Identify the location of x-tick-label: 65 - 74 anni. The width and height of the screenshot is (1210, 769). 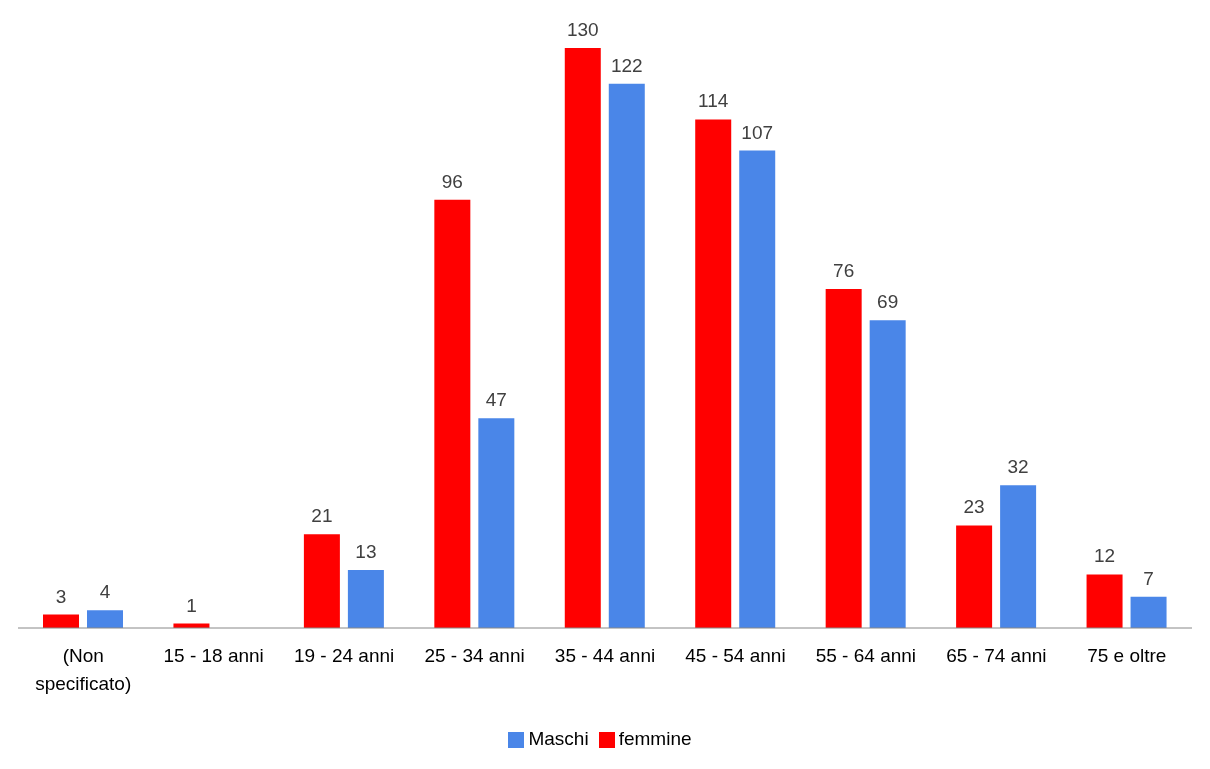
(996, 655).